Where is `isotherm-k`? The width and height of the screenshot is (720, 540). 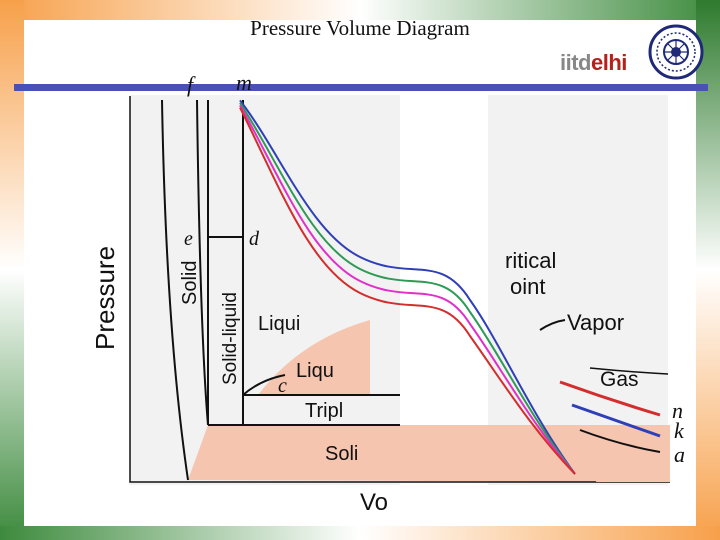
isotherm-k is located at coordinates (616, 420).